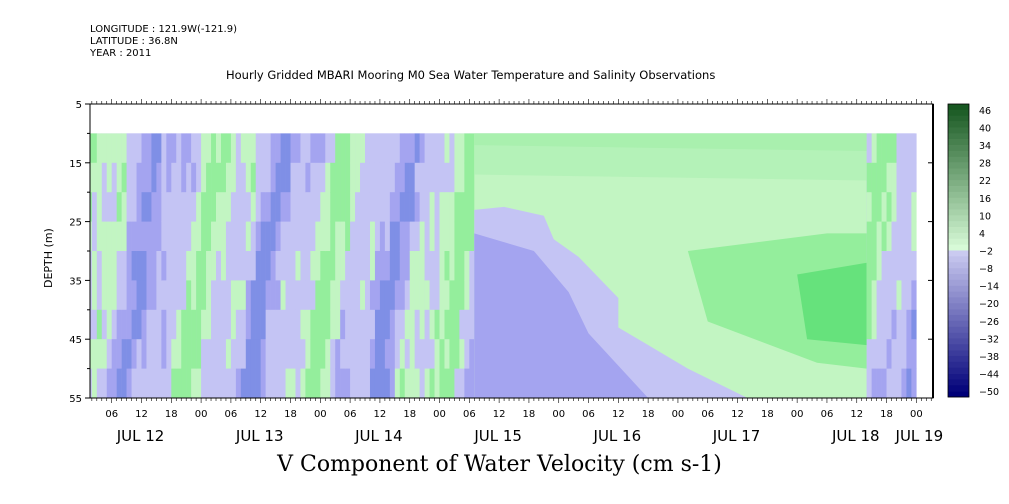 Image resolution: width=1009 pixels, height=504 pixels. Describe the element at coordinates (75, 399) in the screenshot. I see `y-tick-label: 55` at that location.